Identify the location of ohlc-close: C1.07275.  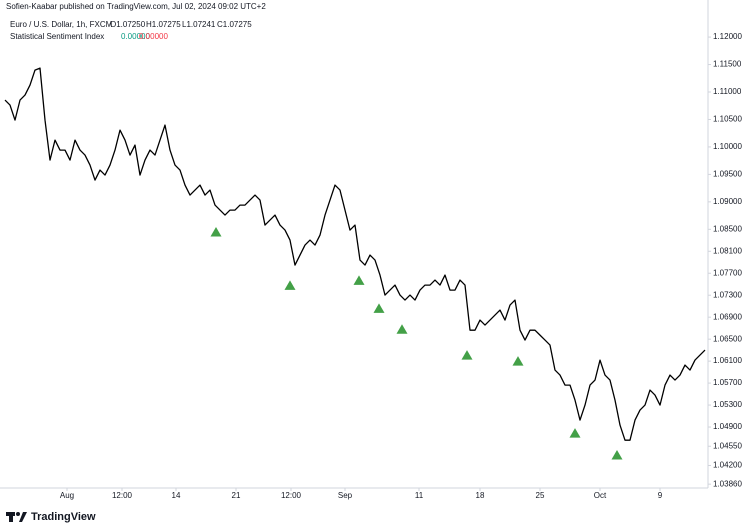
(234, 24).